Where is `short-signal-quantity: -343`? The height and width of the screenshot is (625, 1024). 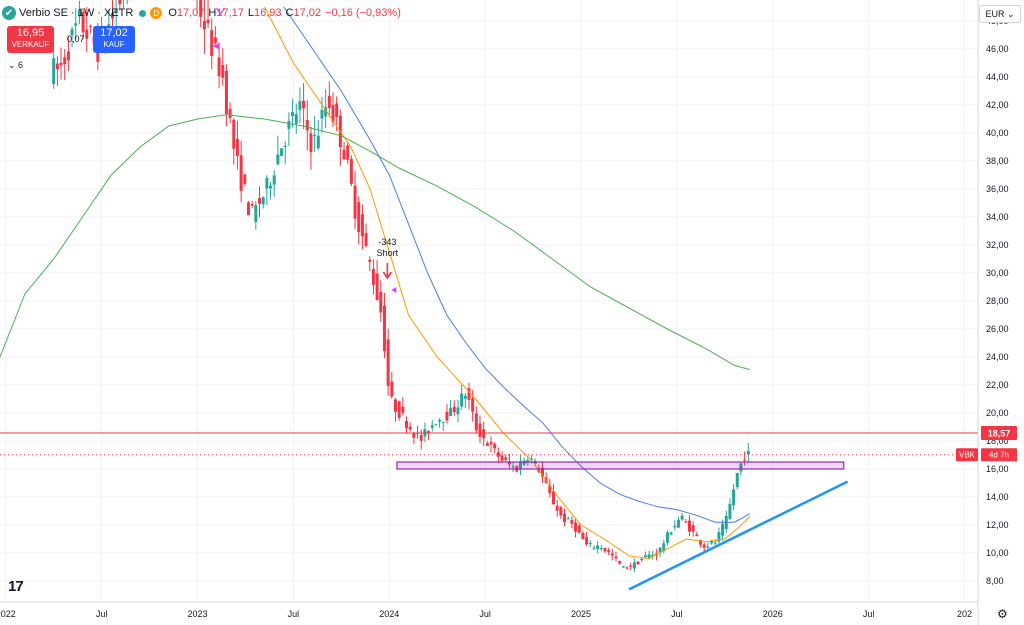 short-signal-quantity: -343 is located at coordinates (387, 242).